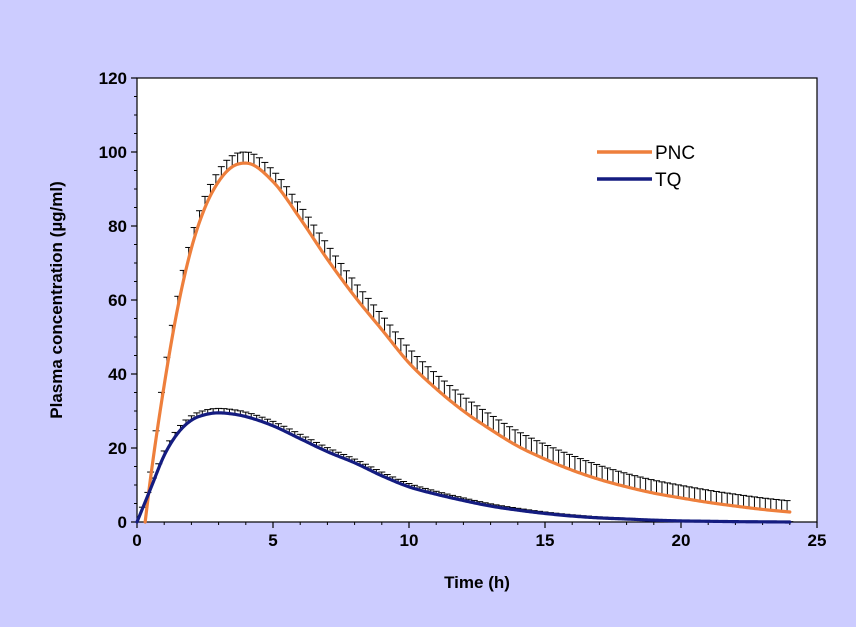  I want to click on x-tick-label: 5, so click(272, 540).